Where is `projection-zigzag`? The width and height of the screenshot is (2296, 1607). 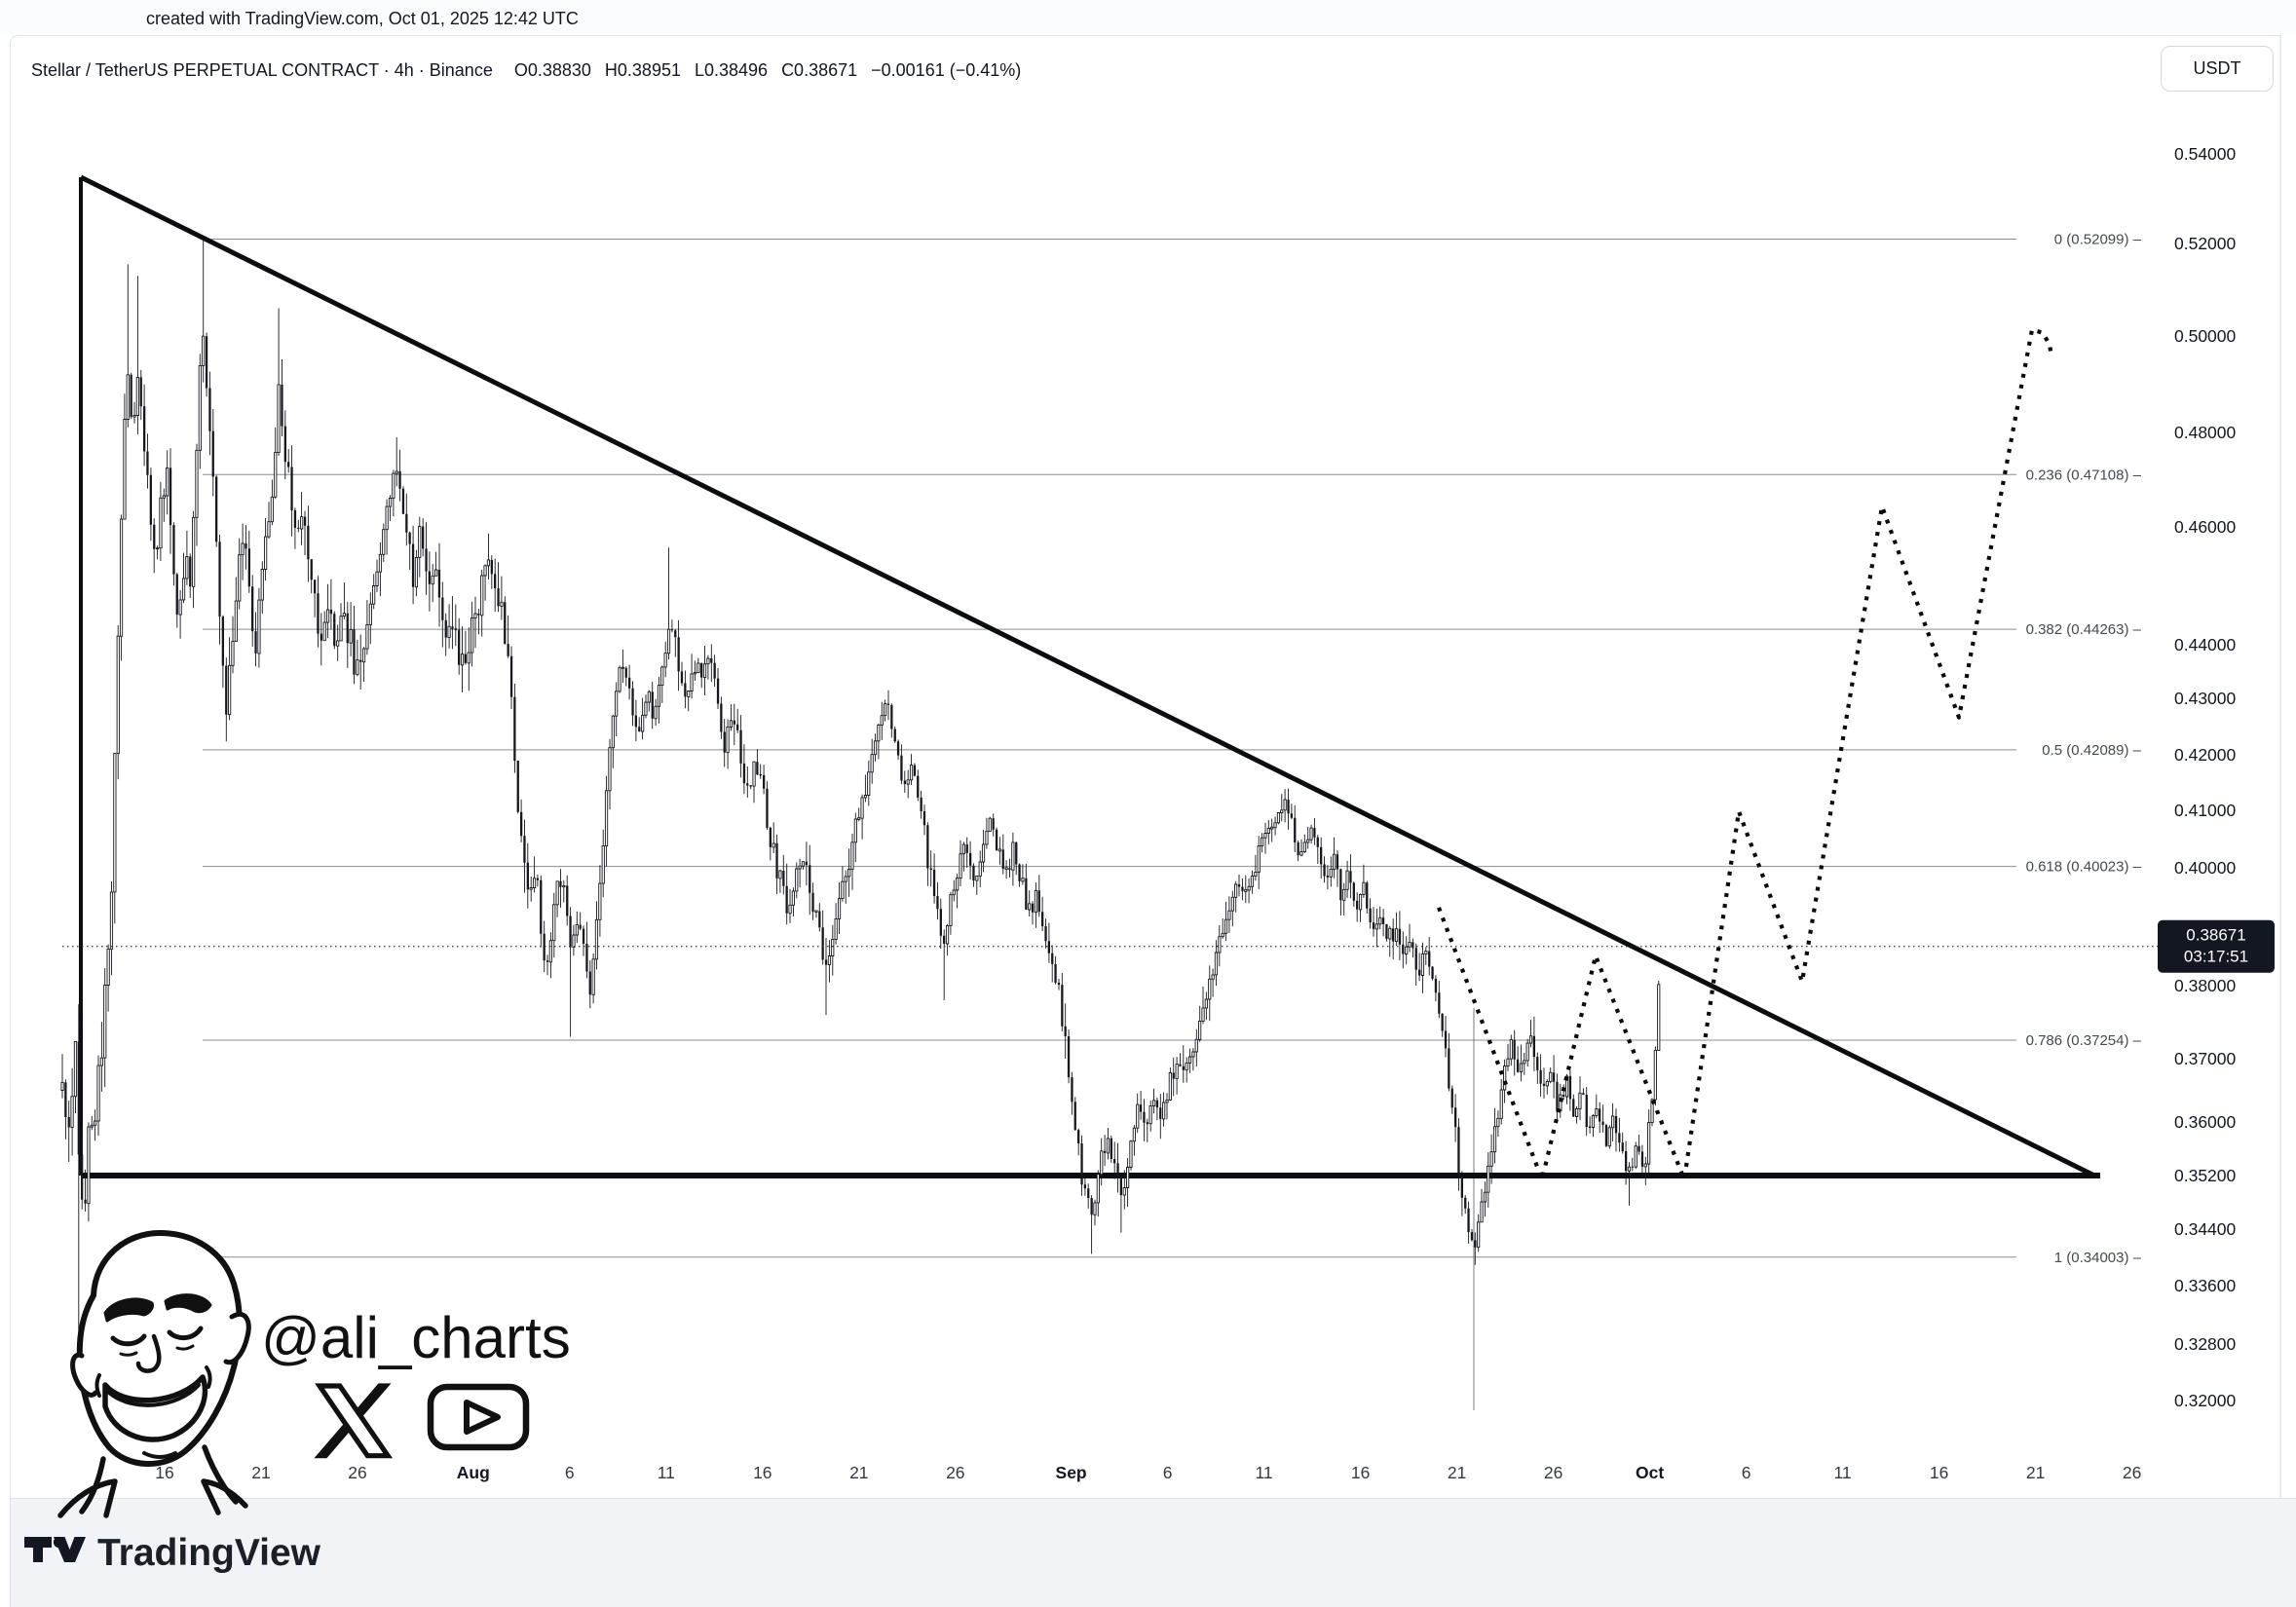
projection-zigzag is located at coordinates (1745, 755).